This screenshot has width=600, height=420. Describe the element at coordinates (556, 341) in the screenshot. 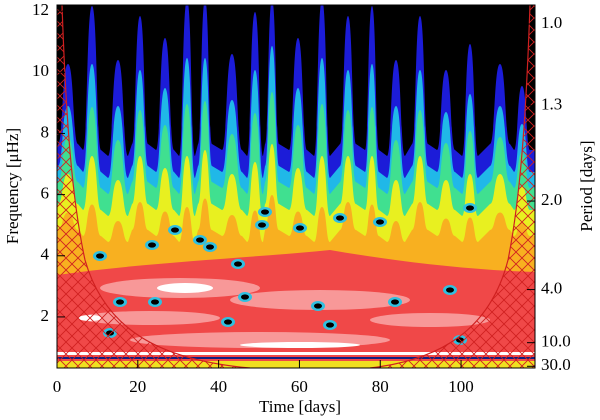

I see `y2-tick-label: 10.0` at that location.